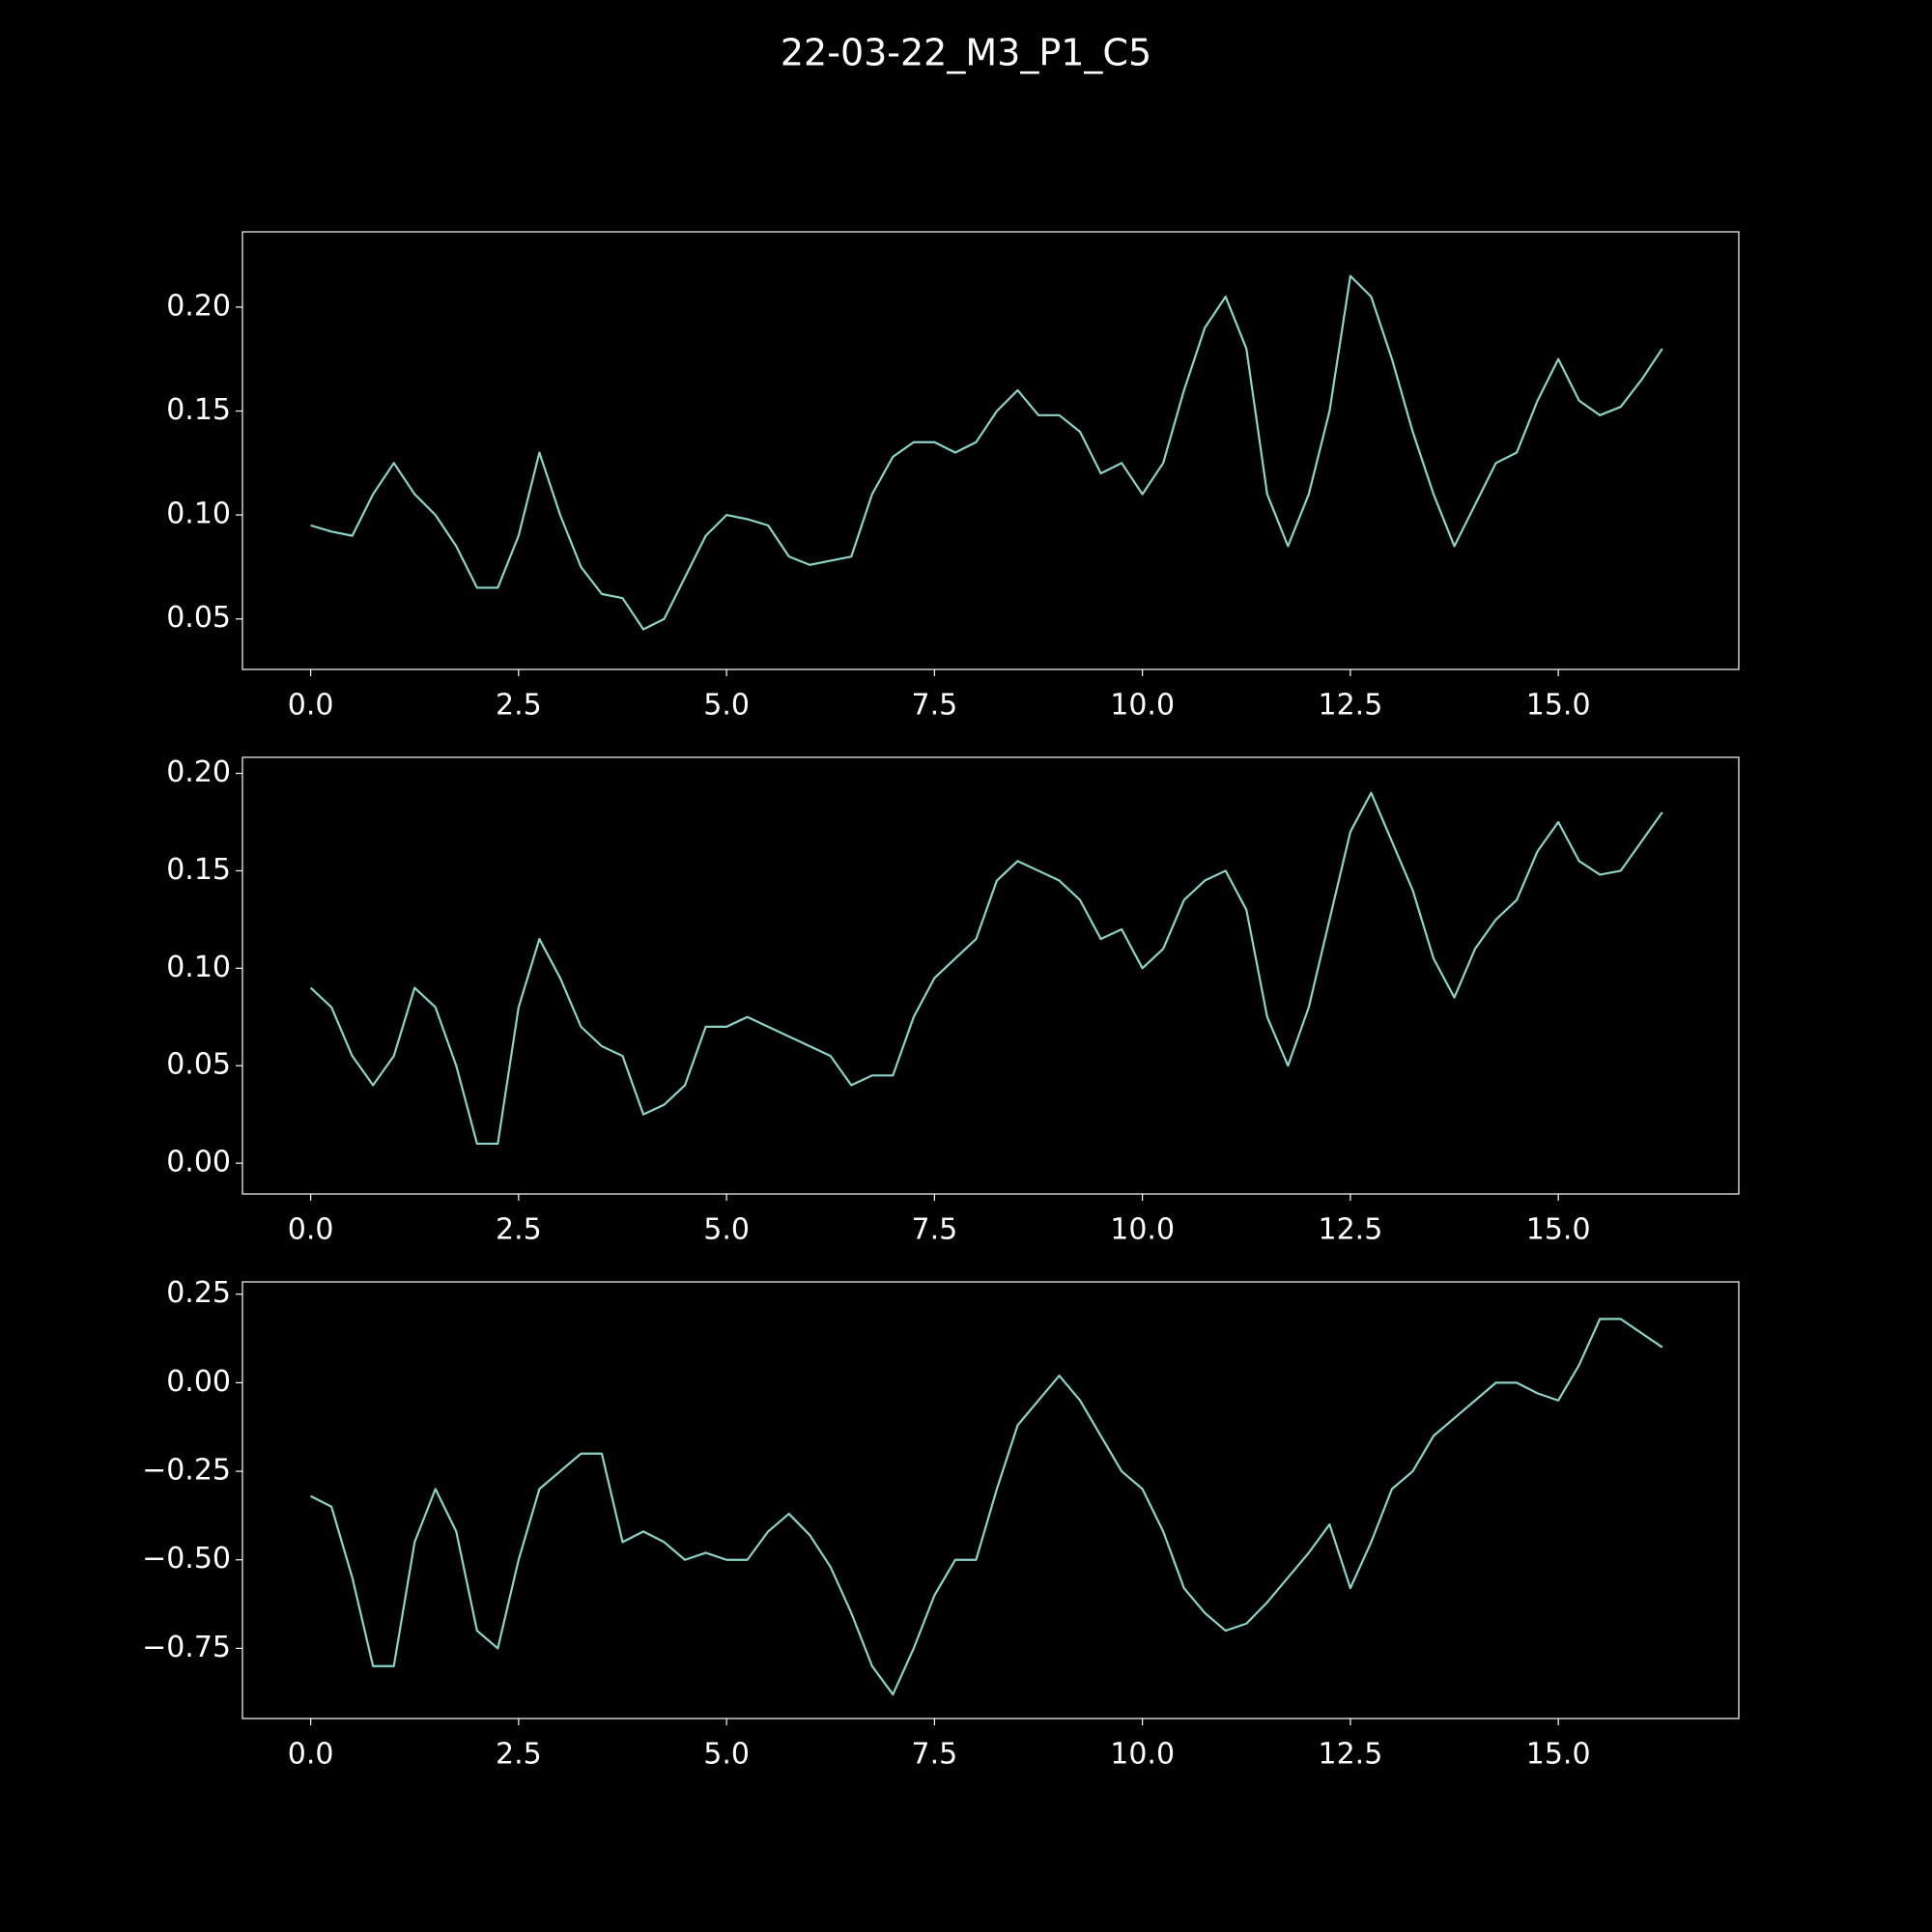 This screenshot has height=1932, width=1932. Describe the element at coordinates (966, 53) in the screenshot. I see `figure-title: 22-03-22_M3_P1_C5` at that location.